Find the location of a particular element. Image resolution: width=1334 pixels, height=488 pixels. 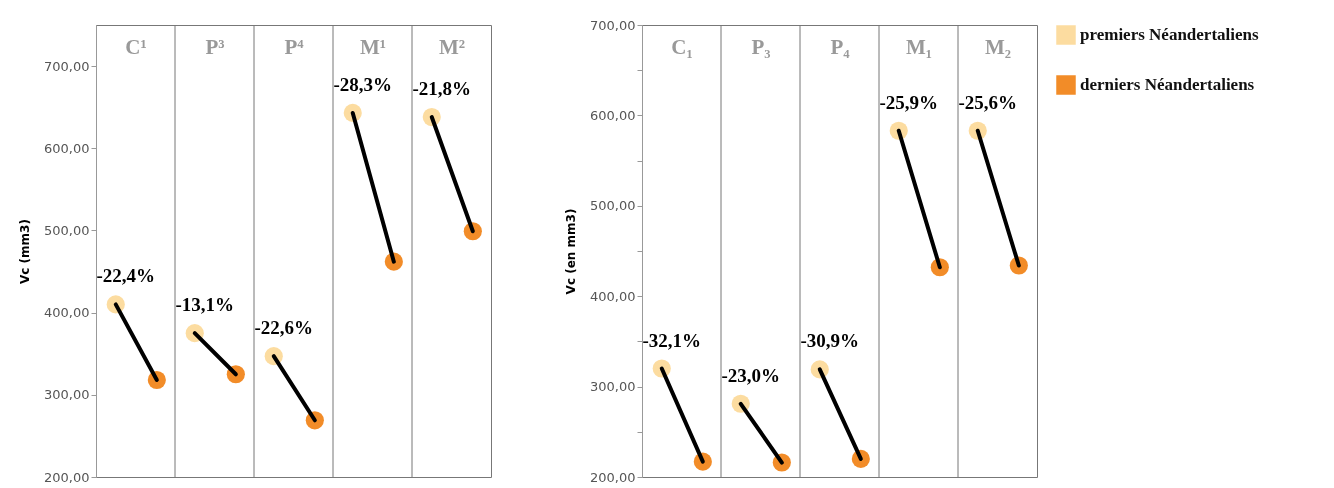

x-tick-label: P₃ is located at coordinates (761, 46).